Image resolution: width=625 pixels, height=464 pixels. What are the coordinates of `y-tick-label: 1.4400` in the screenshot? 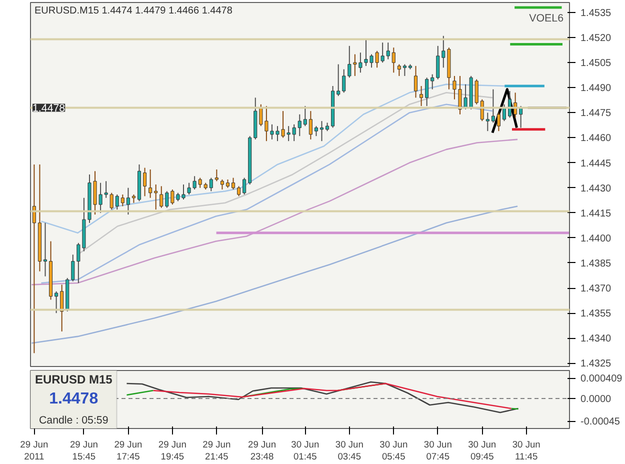 It's located at (596, 238).